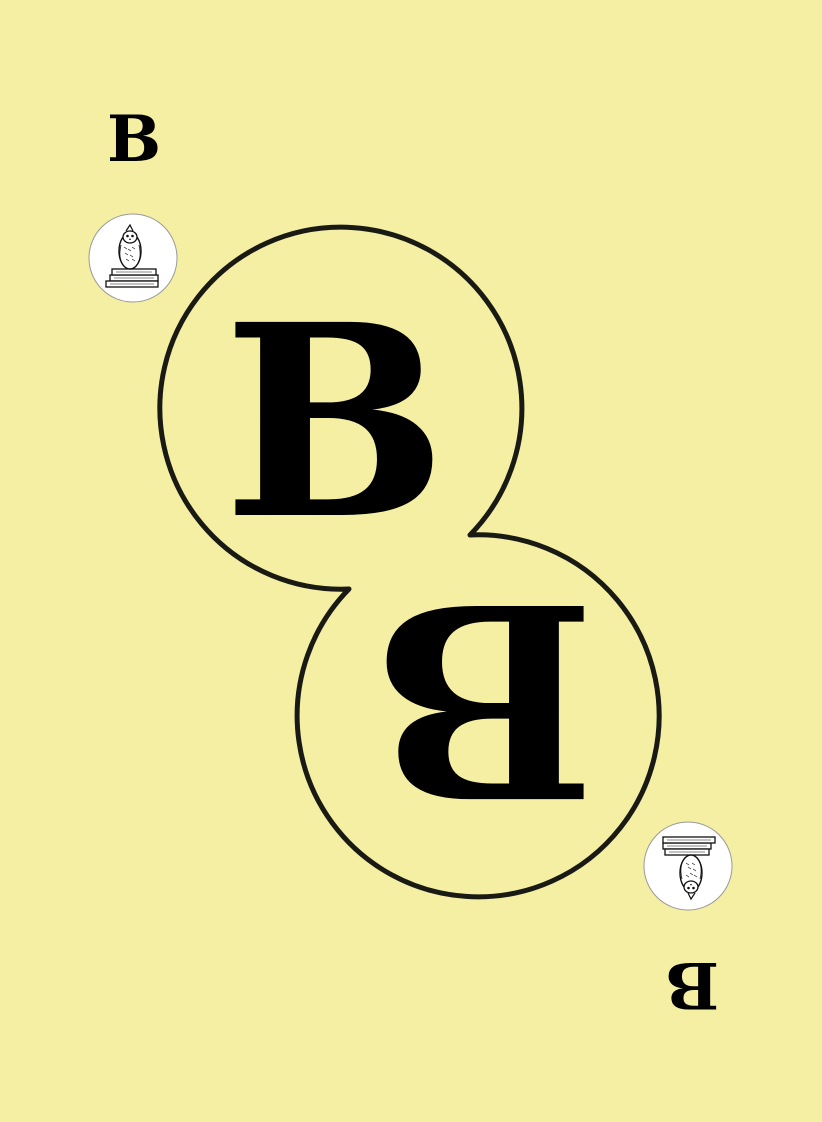  I want to click on center-rank-letter-top: B, so click(335, 422).